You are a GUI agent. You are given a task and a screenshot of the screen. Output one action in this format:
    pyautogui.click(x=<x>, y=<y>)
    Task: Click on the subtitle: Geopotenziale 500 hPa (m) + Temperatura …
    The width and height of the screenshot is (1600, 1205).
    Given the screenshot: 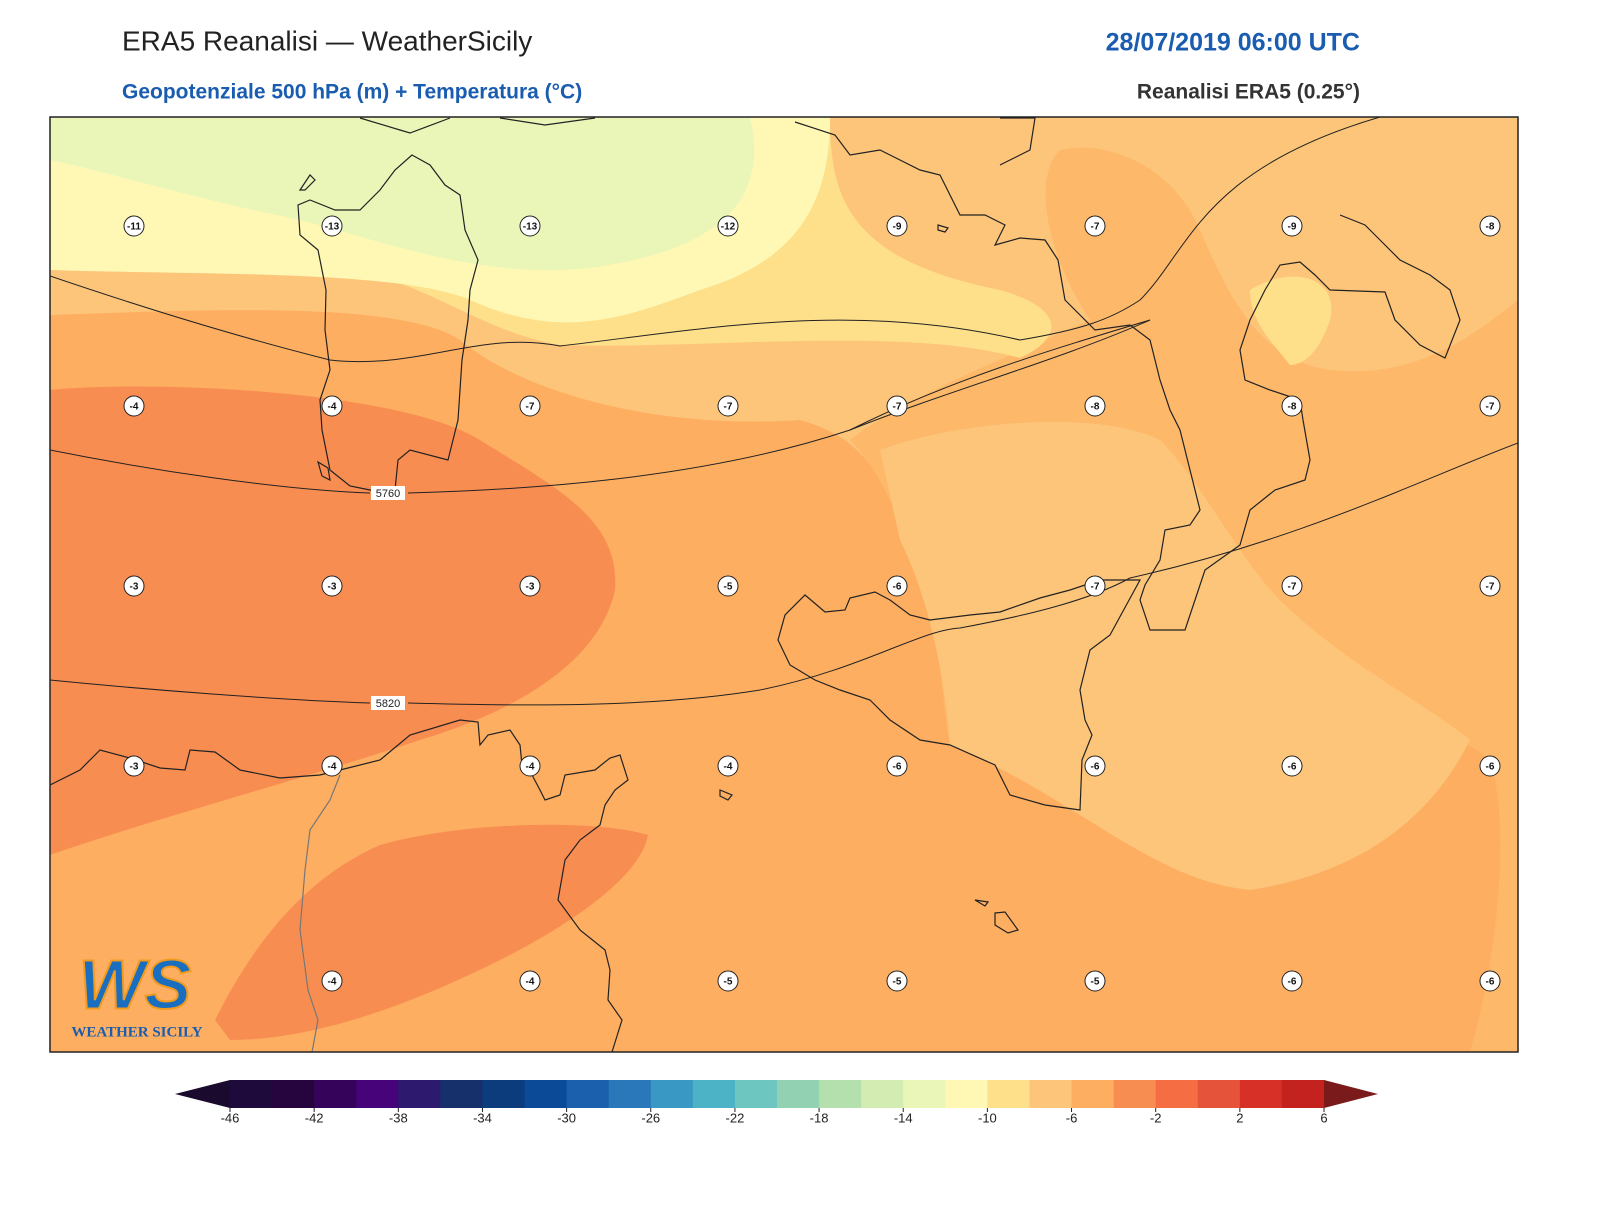 What is the action you would take?
    pyautogui.click(x=352, y=92)
    